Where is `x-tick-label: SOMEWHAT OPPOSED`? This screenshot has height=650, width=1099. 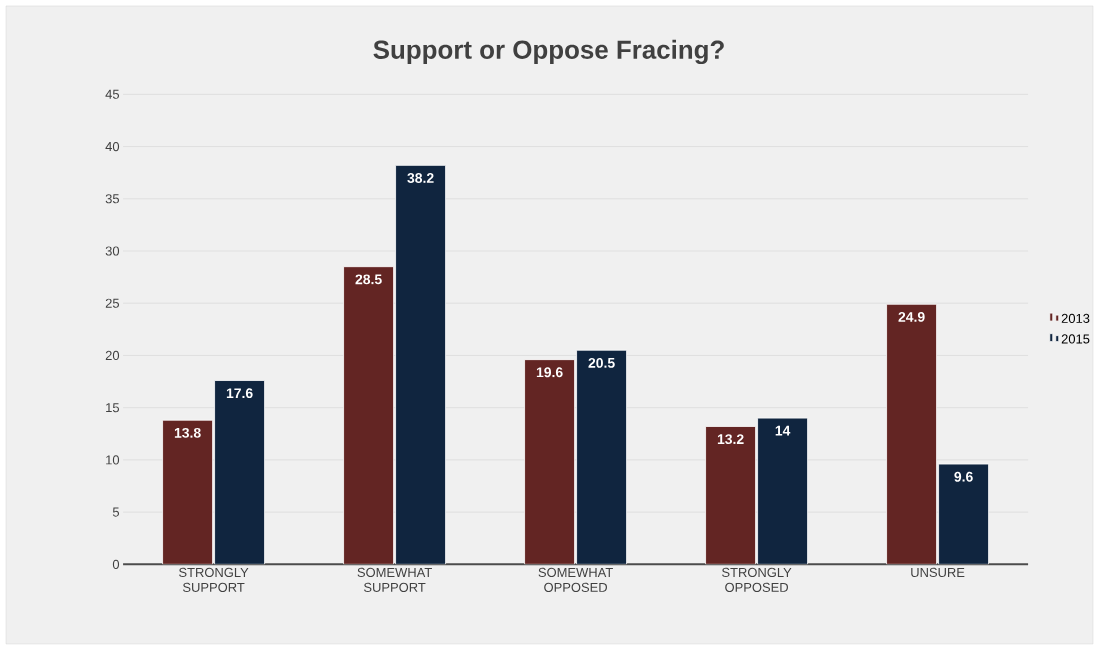
x-tick-label: SOMEWHAT OPPOSED is located at coordinates (575, 579).